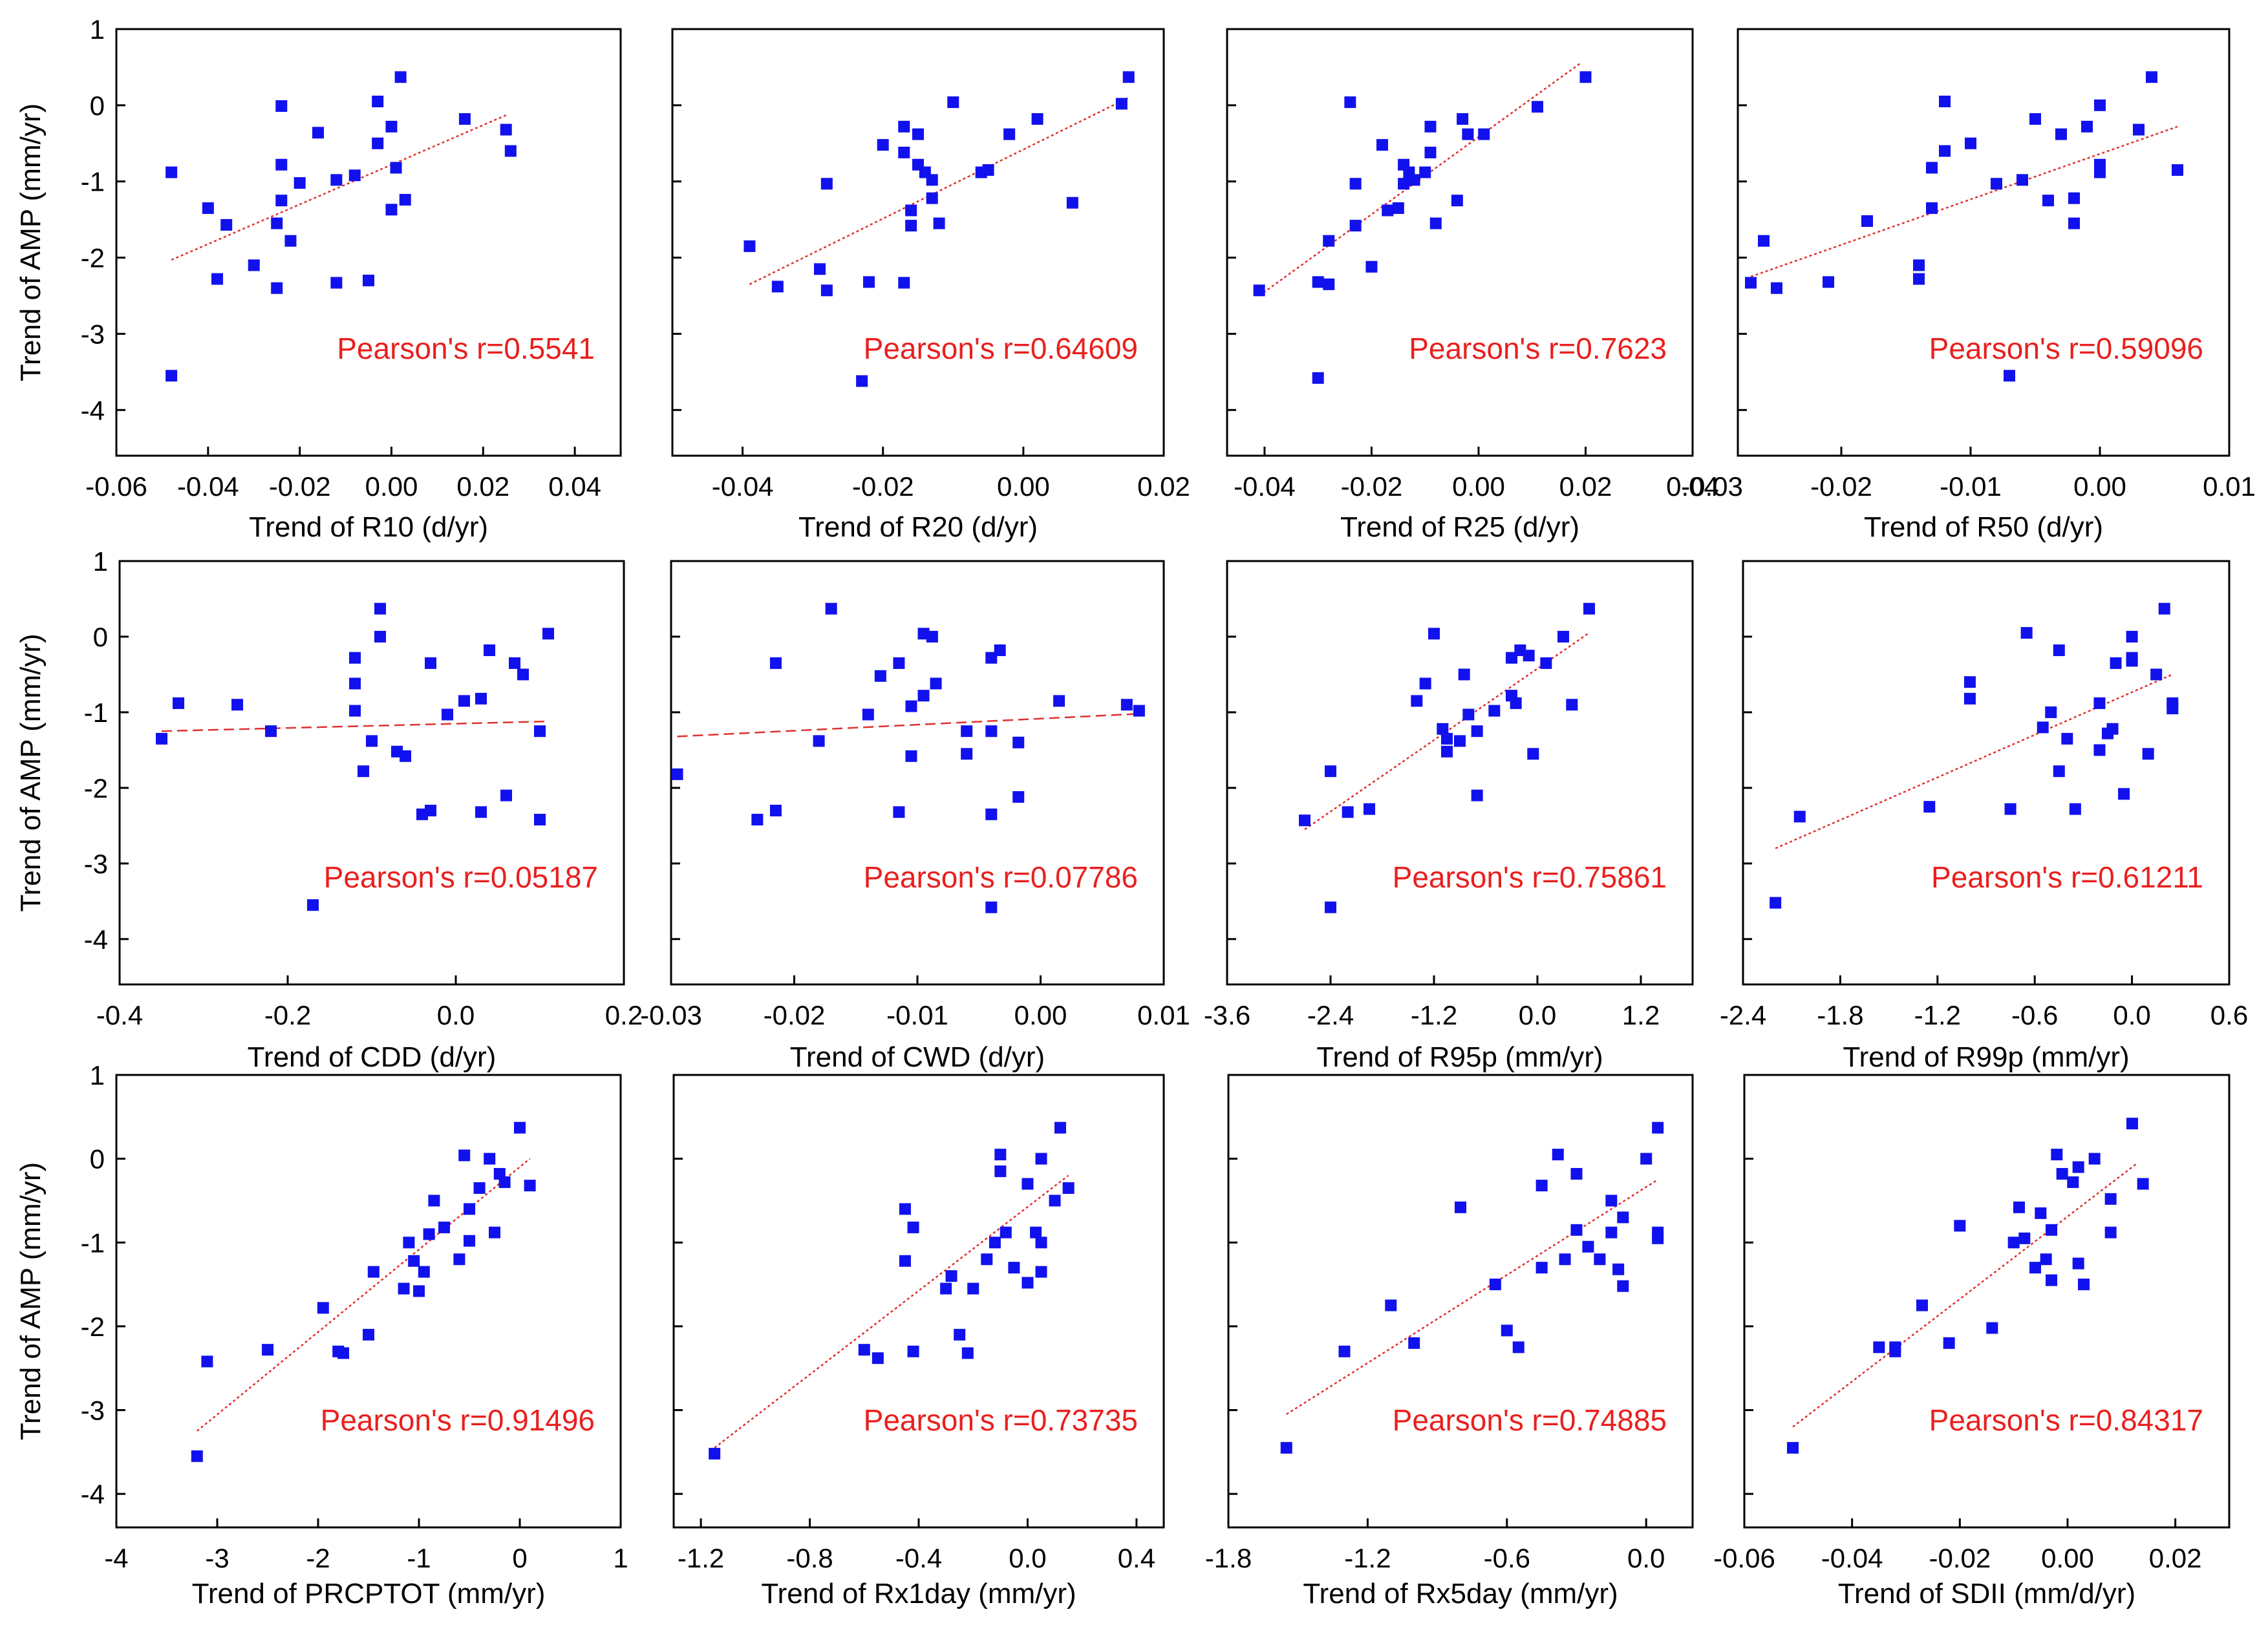 The image size is (2268, 1636). I want to click on x-tick-label: 0.0, so click(2131, 1015).